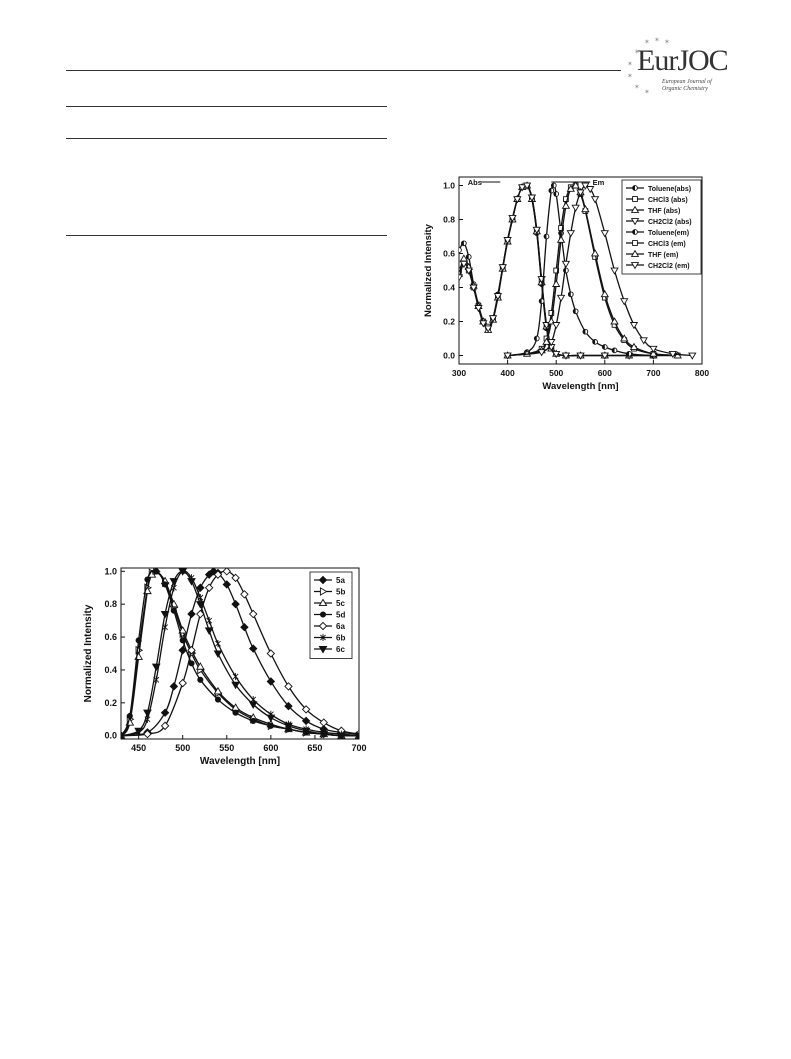  I want to click on series-6a, so click(240, 653).